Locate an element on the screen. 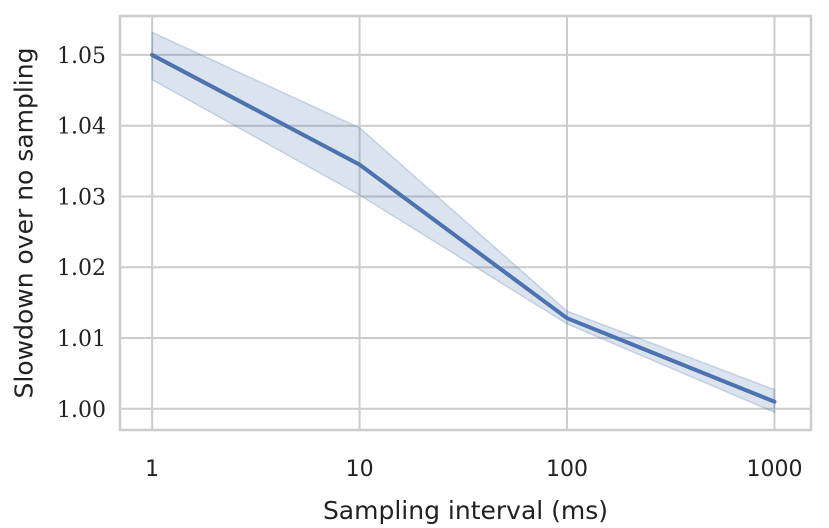  x-tick-label: 10 is located at coordinates (360, 469).